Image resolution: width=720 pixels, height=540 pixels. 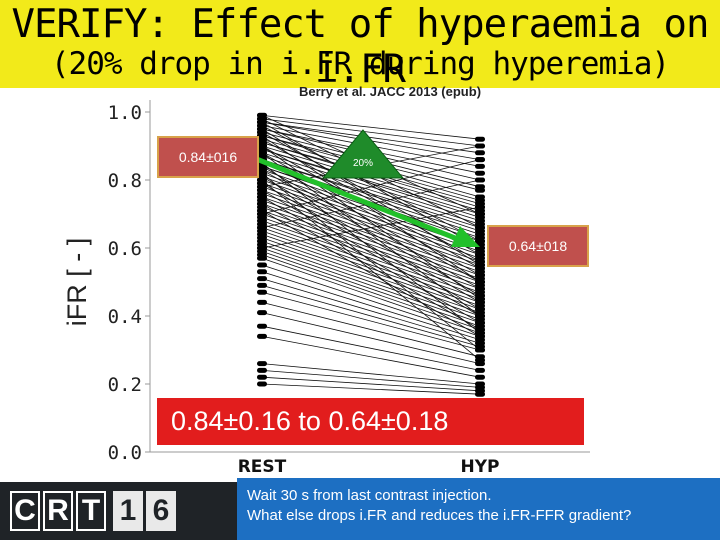 What do you see at coordinates (125, 385) in the screenshot?
I see `y-tick-label: 0.2` at bounding box center [125, 385].